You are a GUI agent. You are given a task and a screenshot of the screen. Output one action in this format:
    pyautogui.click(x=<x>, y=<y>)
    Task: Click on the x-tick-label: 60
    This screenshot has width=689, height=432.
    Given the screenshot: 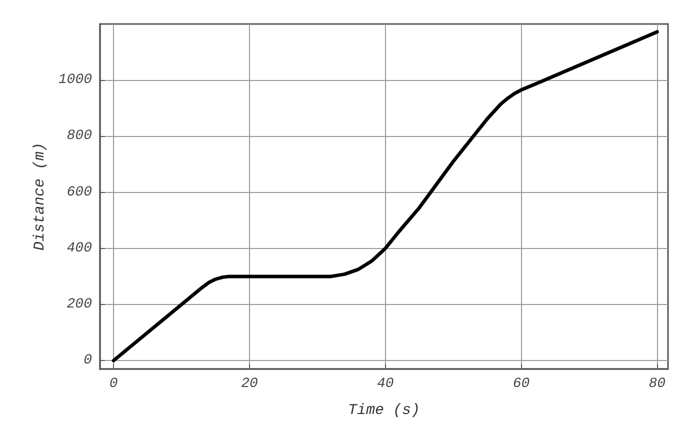 What is the action you would take?
    pyautogui.click(x=521, y=384)
    